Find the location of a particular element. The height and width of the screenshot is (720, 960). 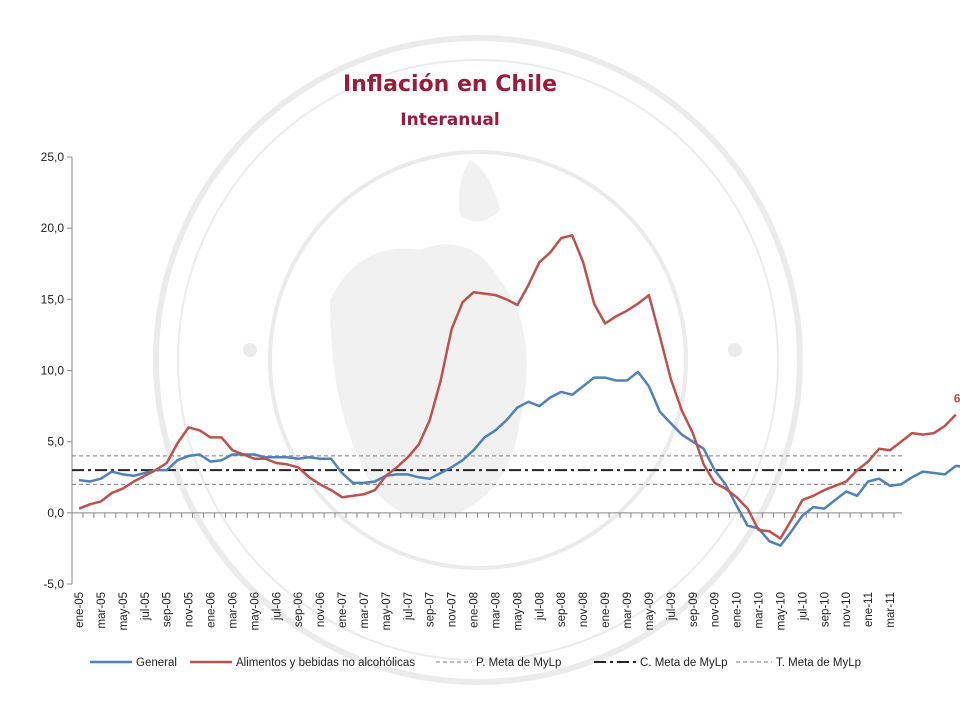

legend-lower-target: T. Meta de MyLp is located at coordinates (798, 663).